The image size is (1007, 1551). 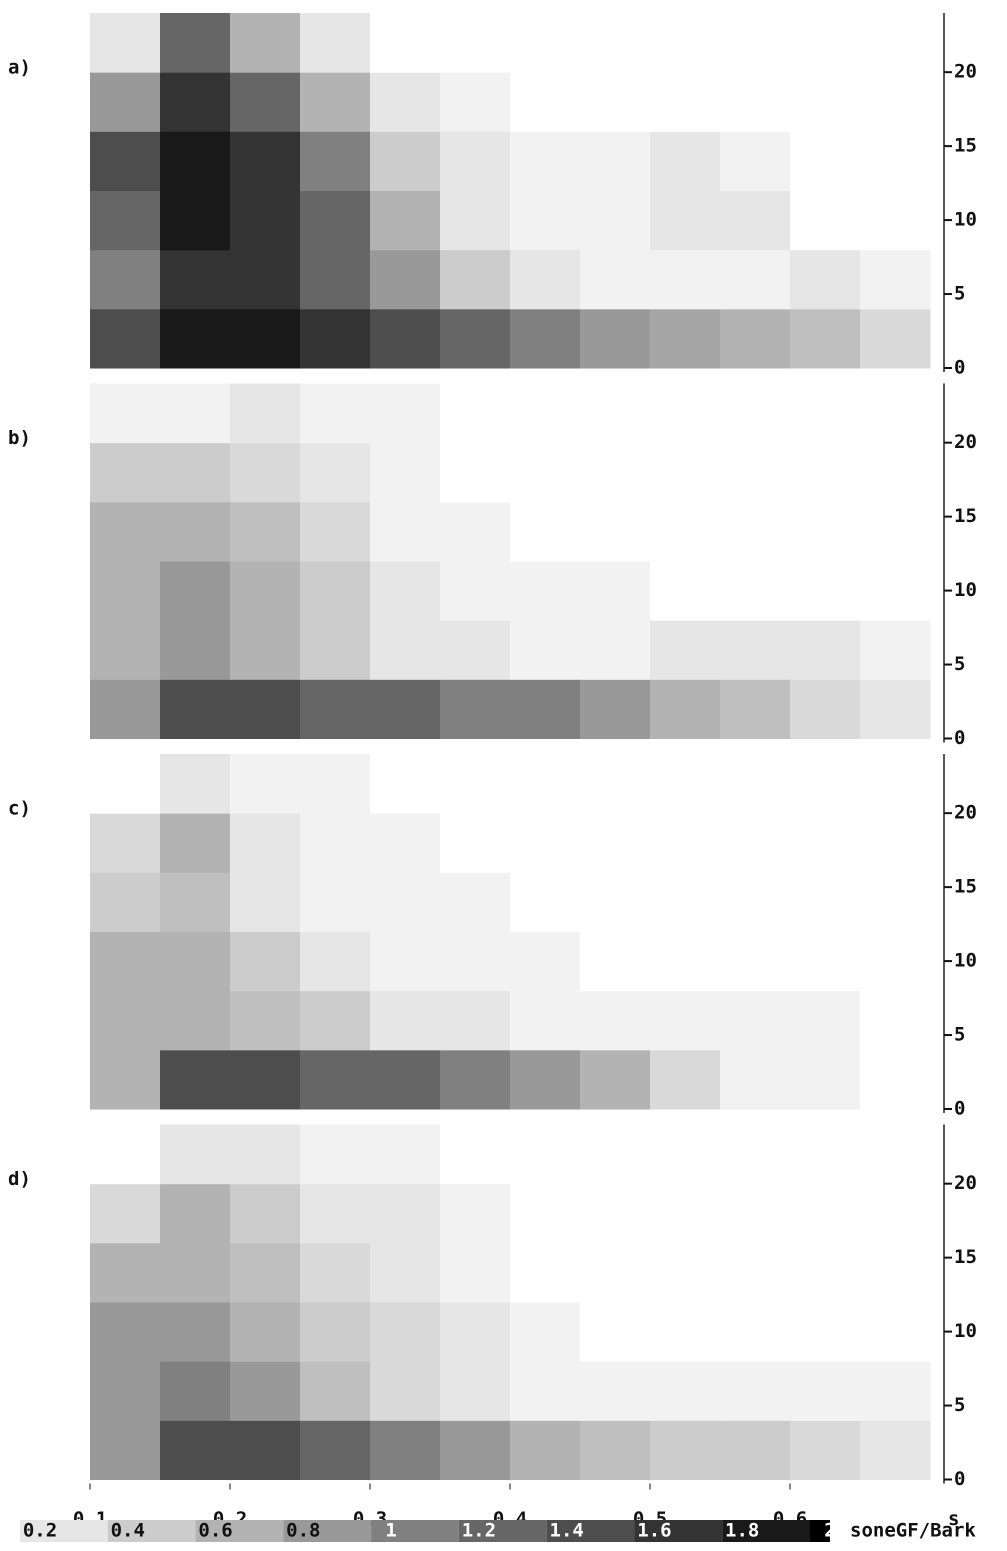 What do you see at coordinates (567, 1531) in the screenshot?
I see `colorbar-tick-label: 1.4` at bounding box center [567, 1531].